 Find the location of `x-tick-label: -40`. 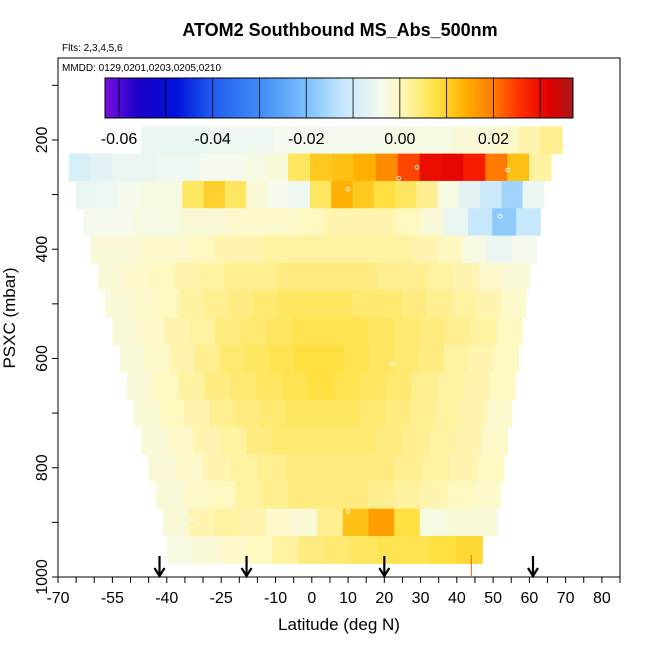

x-tick-label: -40 is located at coordinates (166, 598).